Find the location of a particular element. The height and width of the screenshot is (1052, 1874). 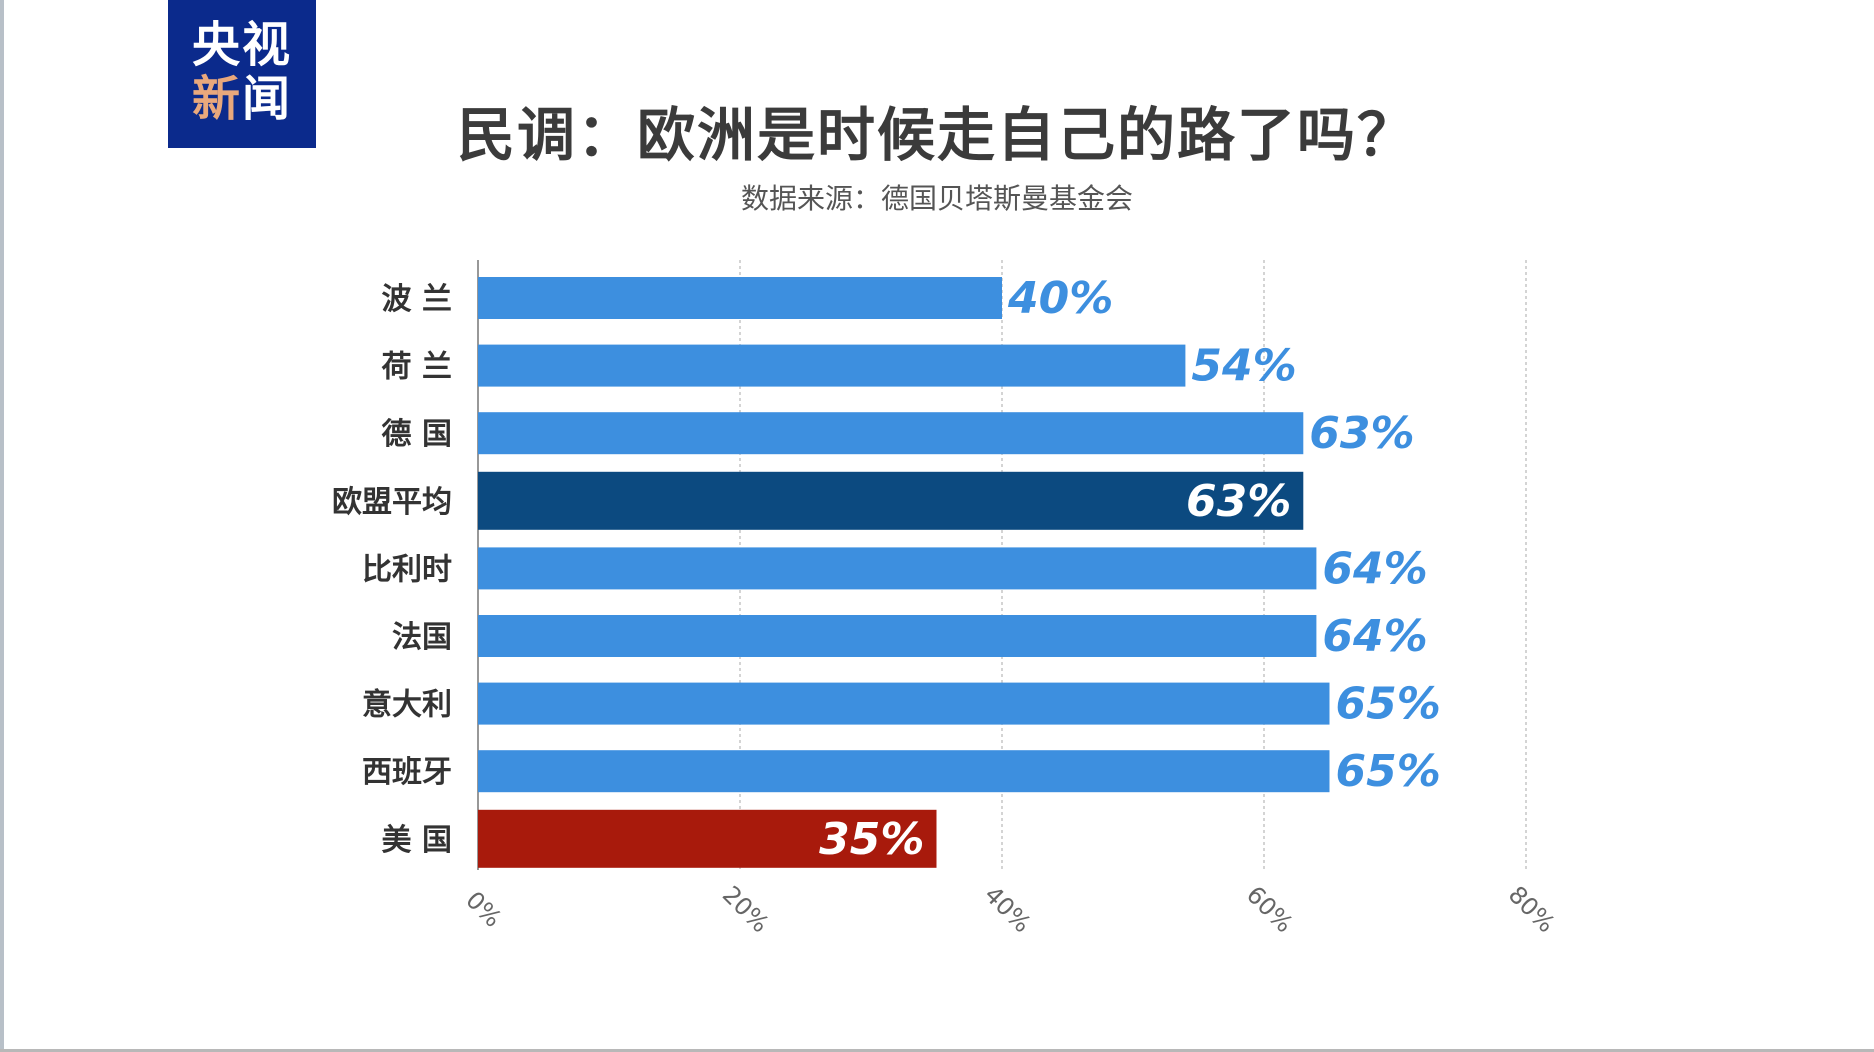

x-tick-label: 40% is located at coordinates (1008, 910).